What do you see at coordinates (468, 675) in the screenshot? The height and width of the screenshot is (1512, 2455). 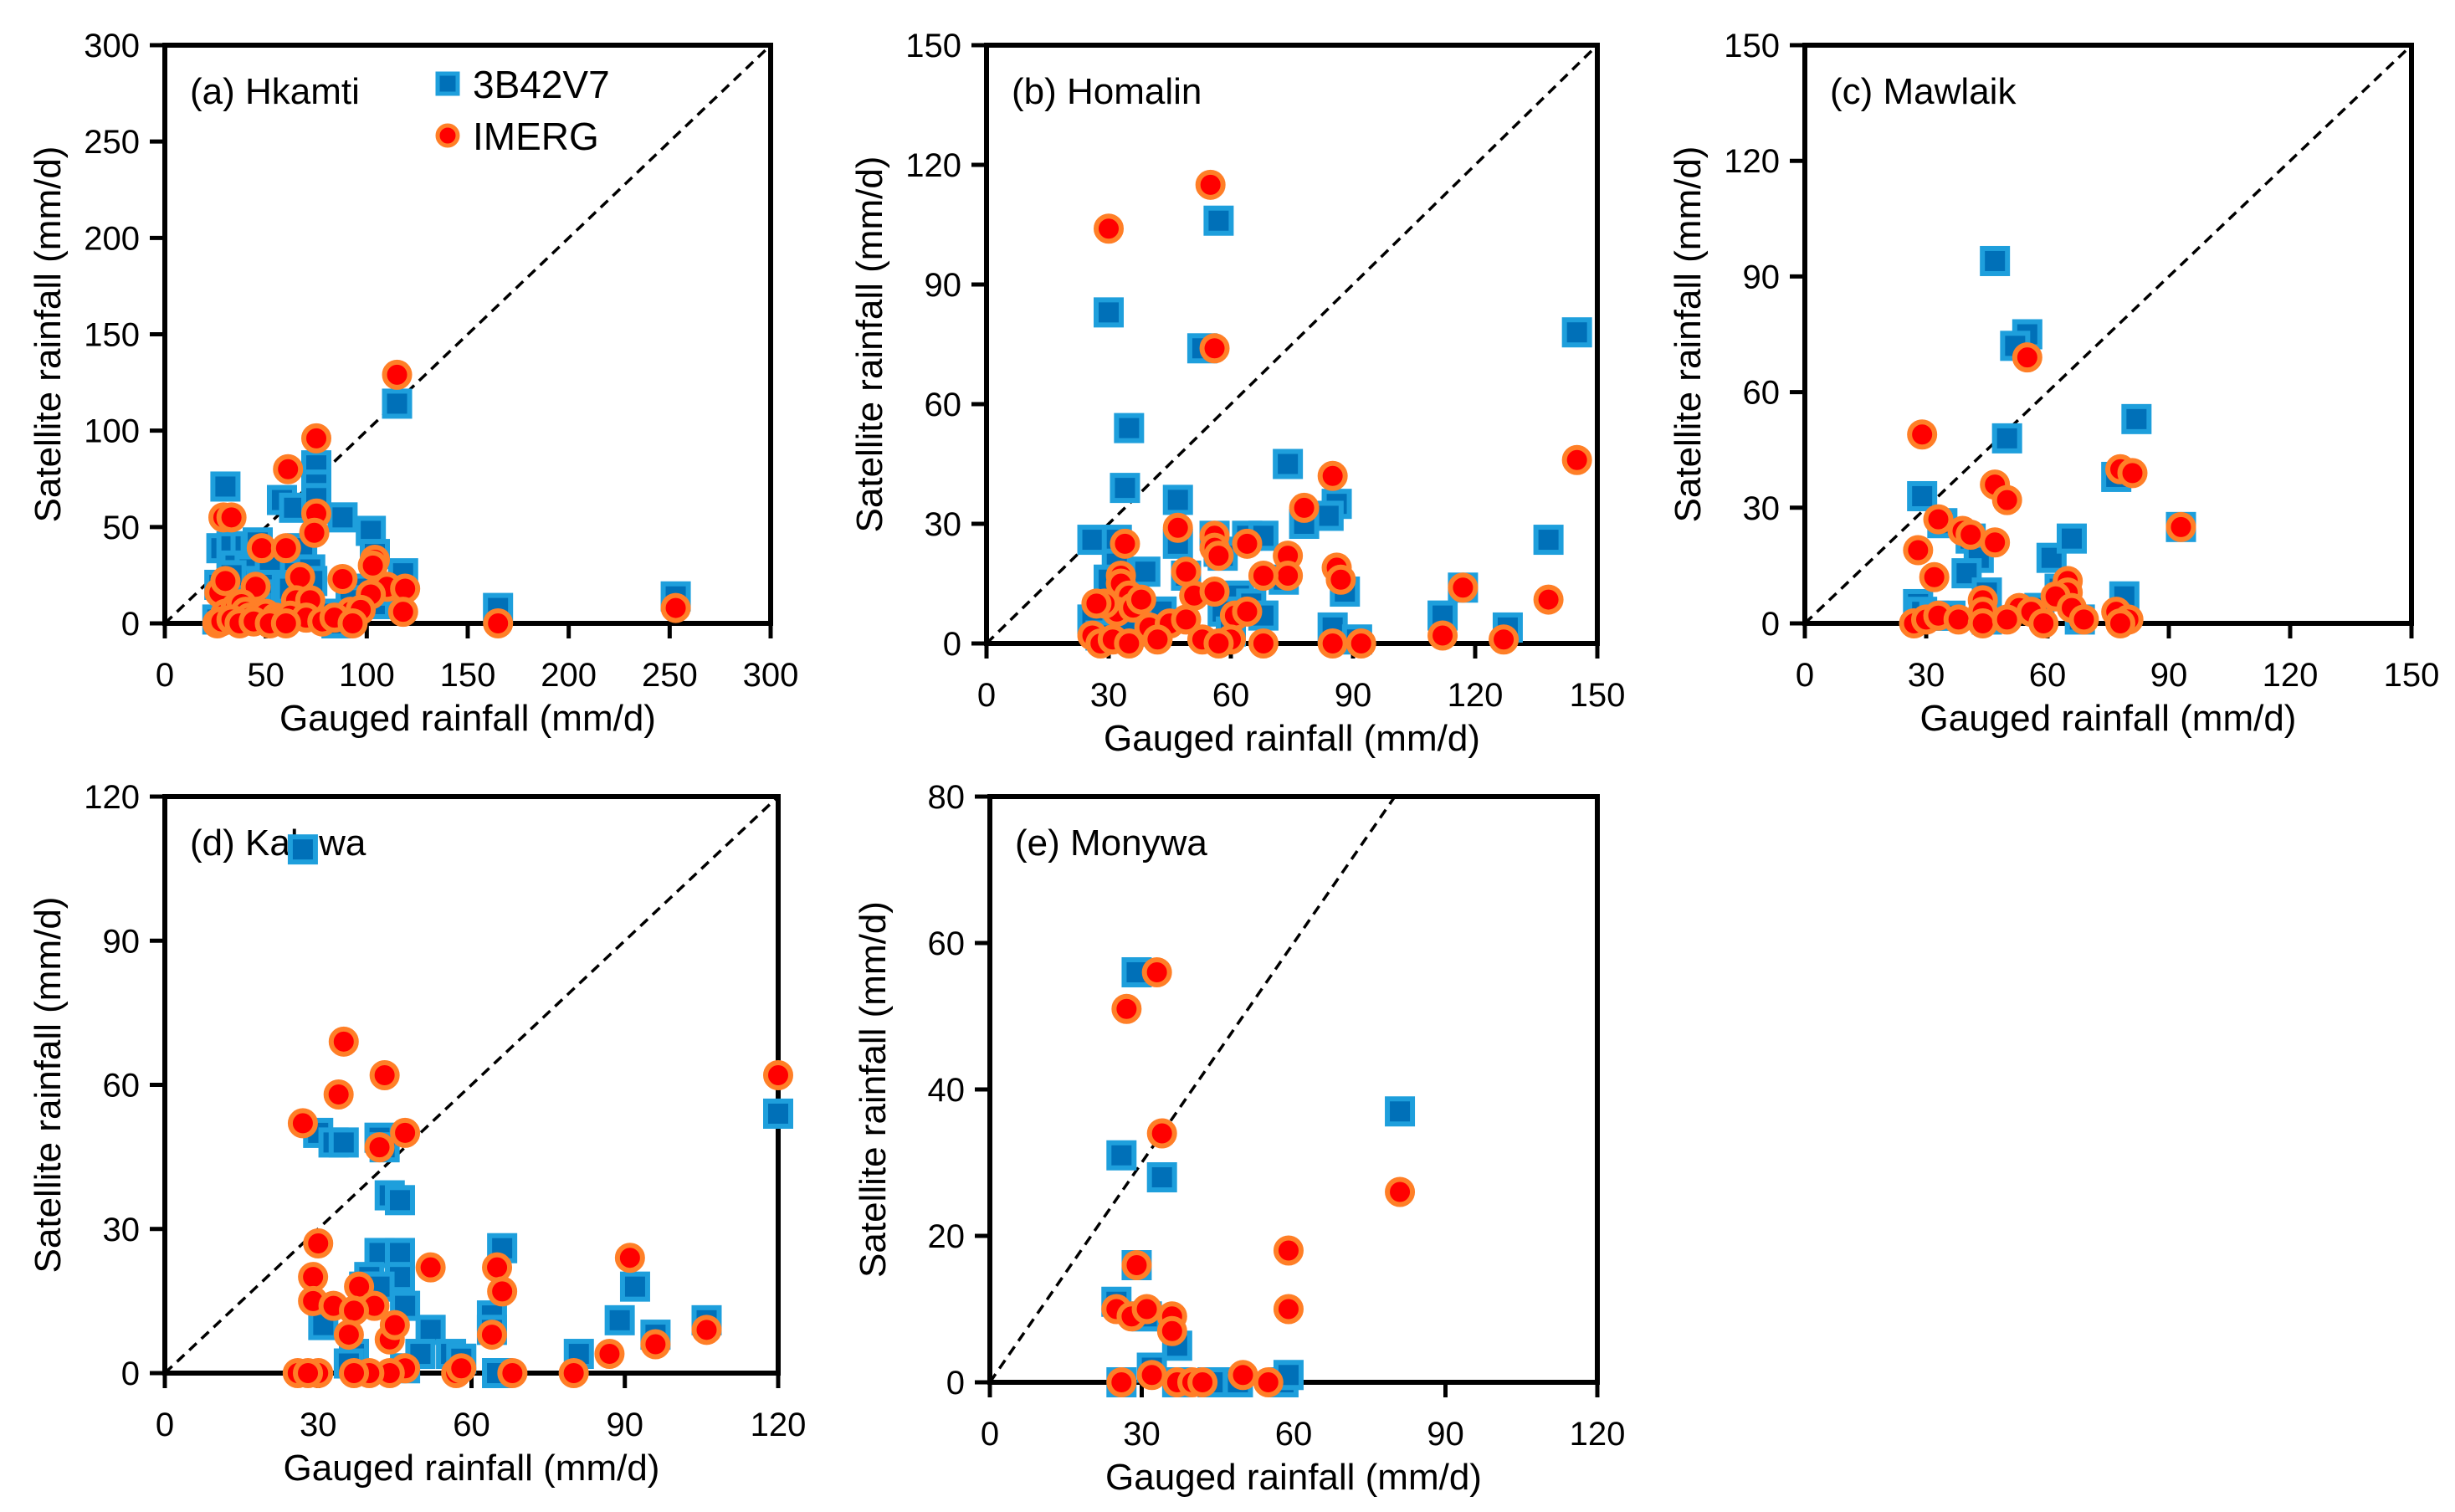 I see `x-tick-label: 150` at bounding box center [468, 675].